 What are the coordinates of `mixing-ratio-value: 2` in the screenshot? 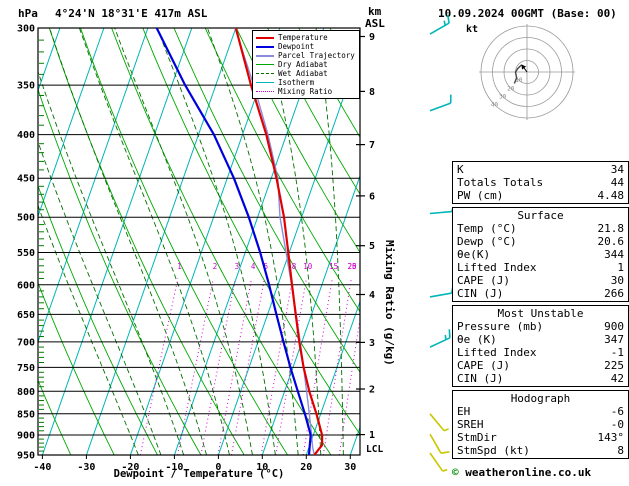 It's located at (215, 266).